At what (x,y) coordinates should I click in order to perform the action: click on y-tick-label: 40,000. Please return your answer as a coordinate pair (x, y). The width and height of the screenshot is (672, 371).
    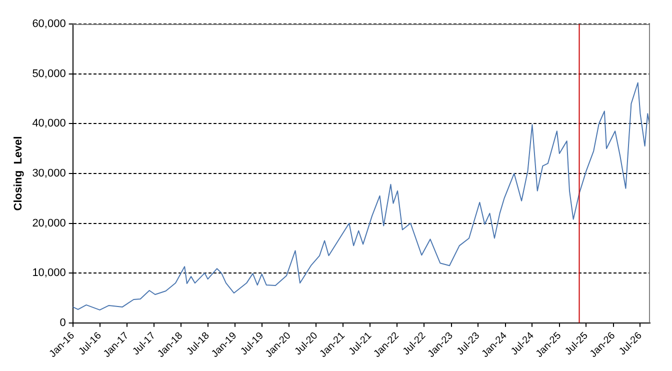
    Looking at the image, I should click on (49, 124).